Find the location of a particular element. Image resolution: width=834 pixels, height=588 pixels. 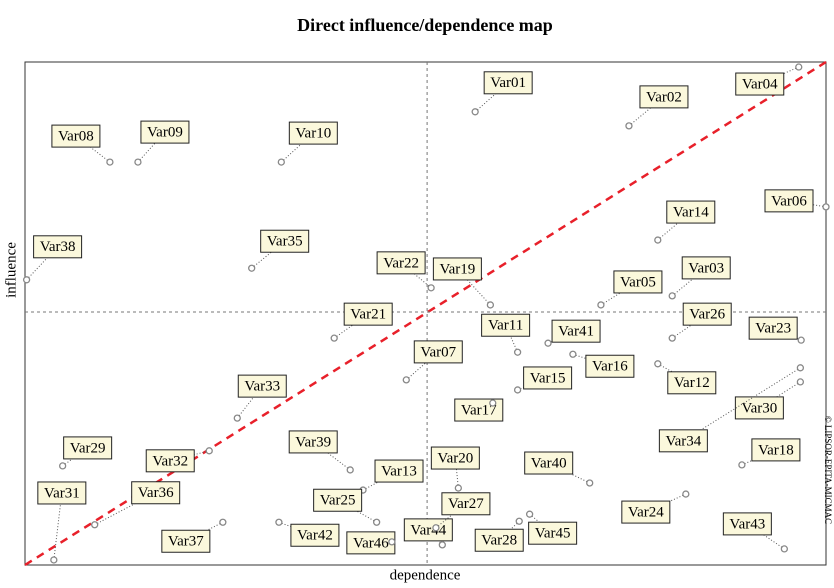

y-axis-label: influence is located at coordinates (11, 270).